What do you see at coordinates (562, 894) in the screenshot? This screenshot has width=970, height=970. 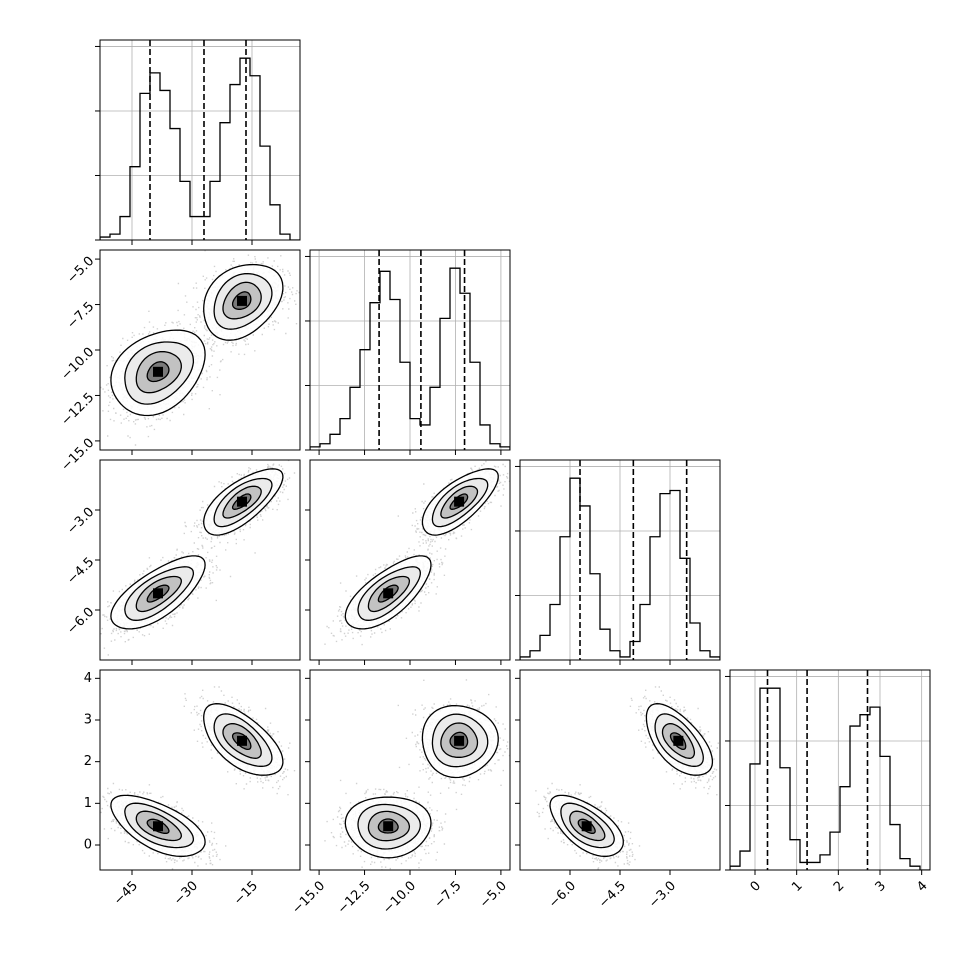 I see `x-tick-label-2-0: −6.0` at bounding box center [562, 894].